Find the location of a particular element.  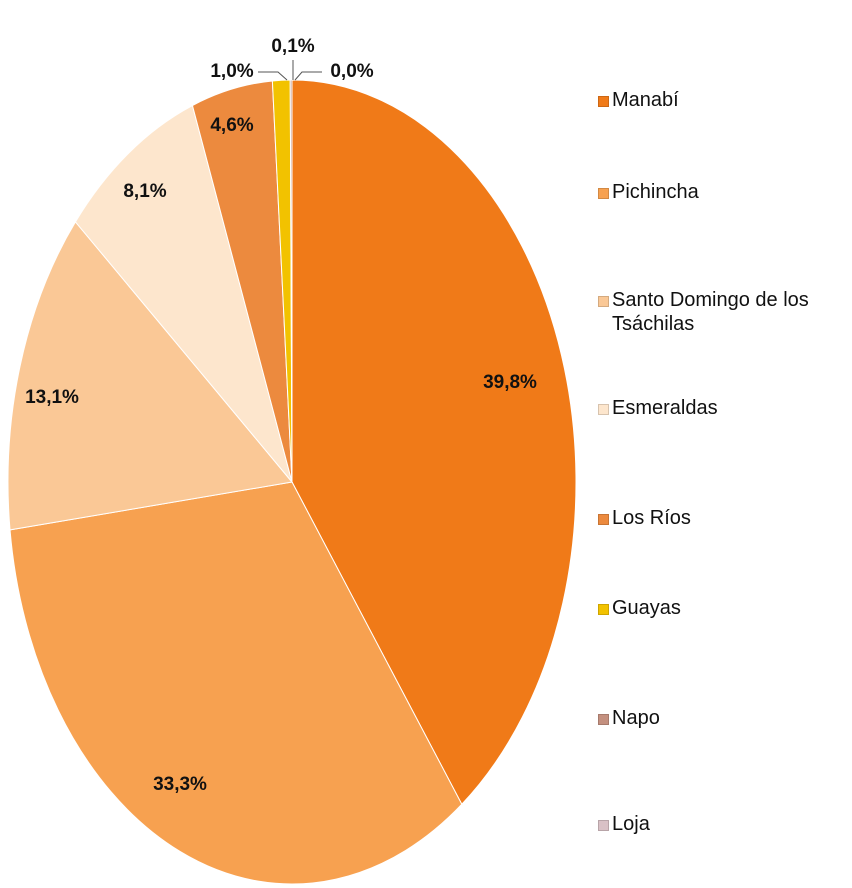

data-label: 13,1% is located at coordinates (52, 397).